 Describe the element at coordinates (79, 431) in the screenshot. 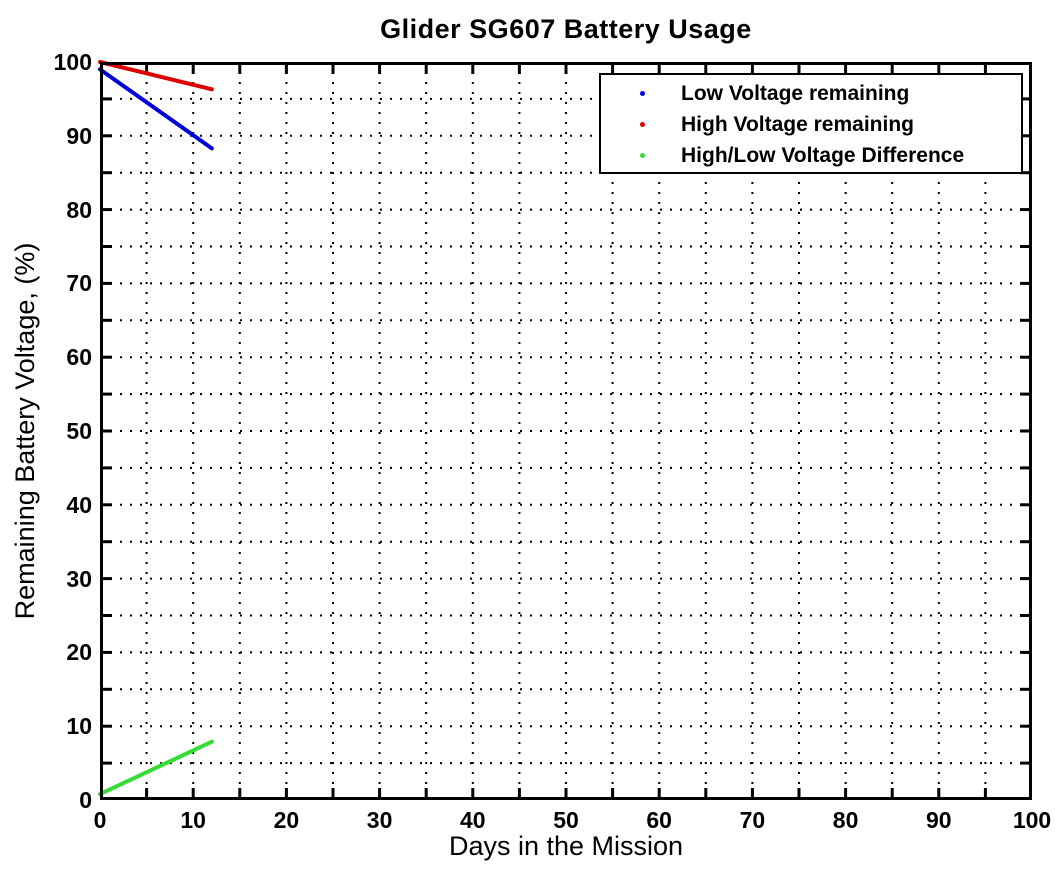

I see `y-tick-label: 50` at that location.